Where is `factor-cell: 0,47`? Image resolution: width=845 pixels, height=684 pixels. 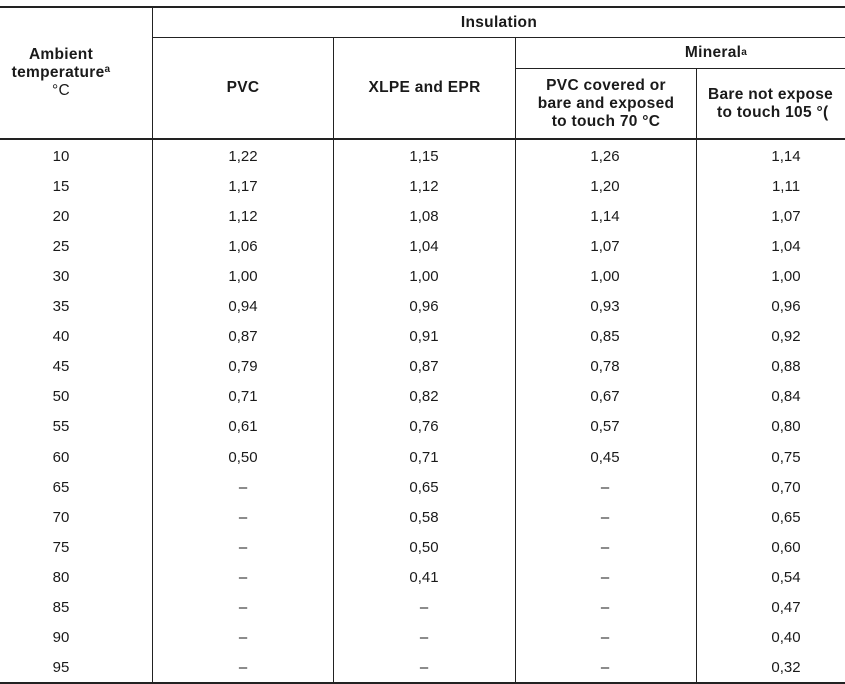 factor-cell: 0,47 is located at coordinates (786, 607).